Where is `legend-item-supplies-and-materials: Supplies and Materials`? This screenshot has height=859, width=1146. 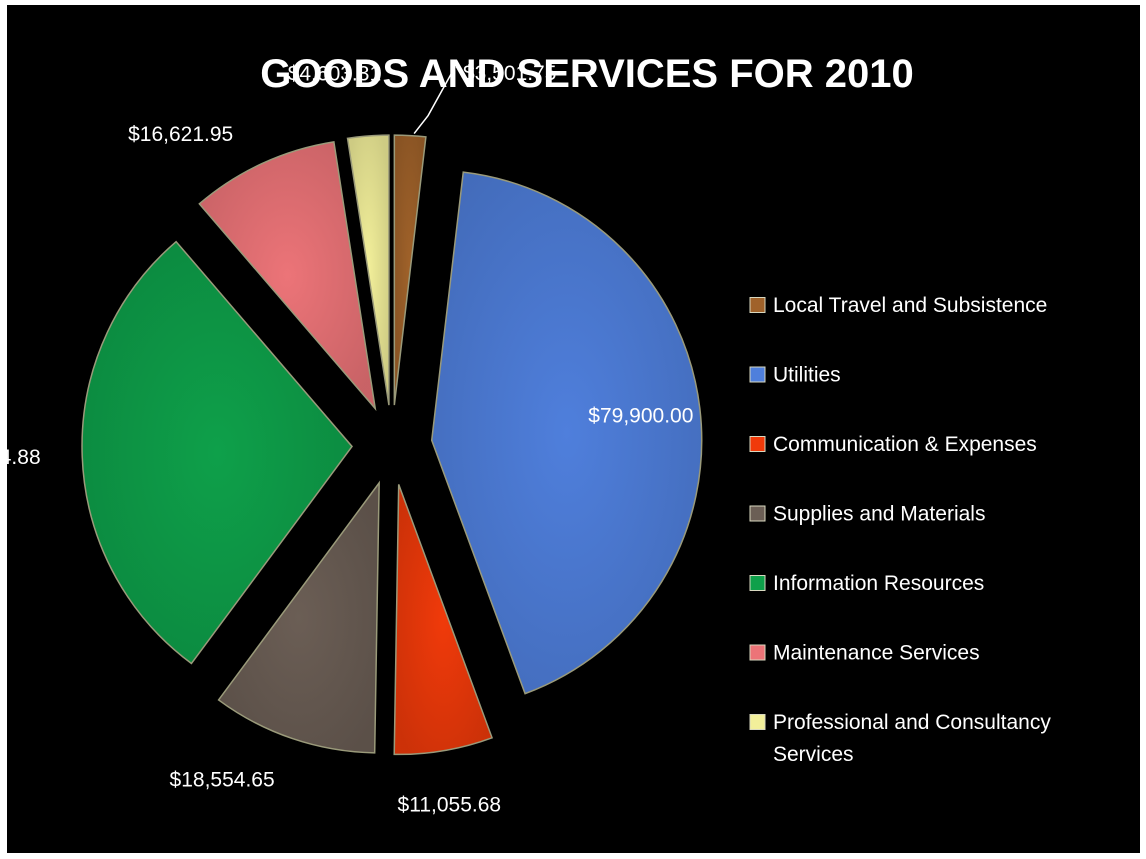 legend-item-supplies-and-materials: Supplies and Materials is located at coordinates (867, 514).